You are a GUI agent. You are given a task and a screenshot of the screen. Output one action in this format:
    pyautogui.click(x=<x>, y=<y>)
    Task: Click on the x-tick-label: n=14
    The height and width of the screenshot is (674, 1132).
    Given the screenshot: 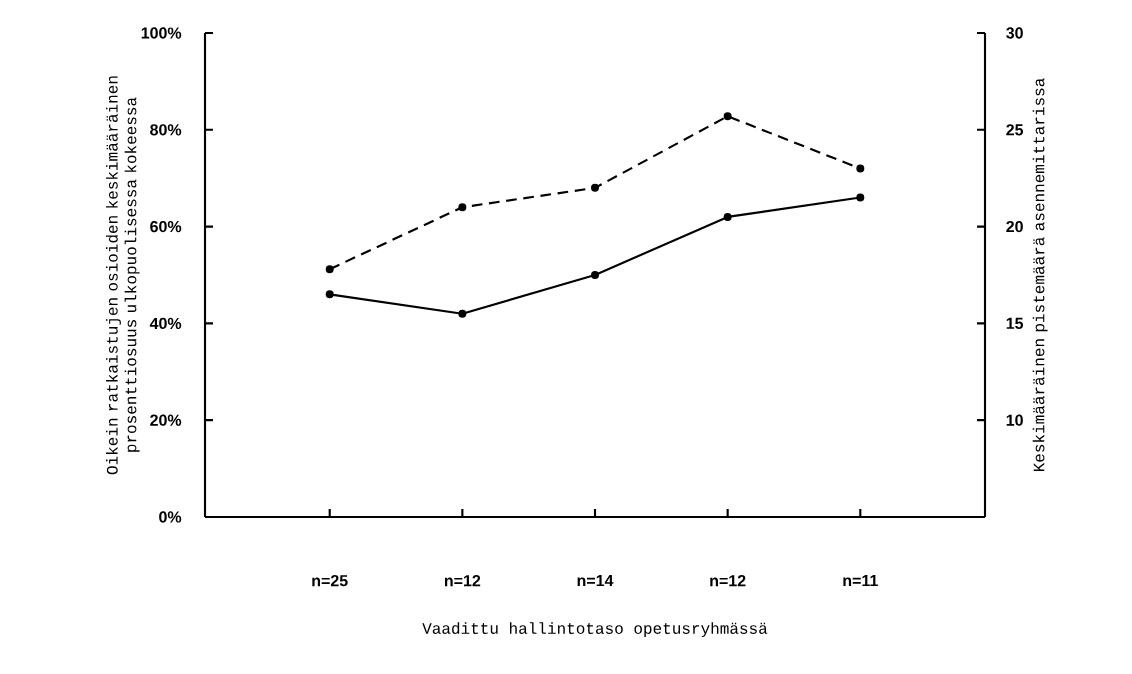 What is the action you would take?
    pyautogui.click(x=595, y=581)
    